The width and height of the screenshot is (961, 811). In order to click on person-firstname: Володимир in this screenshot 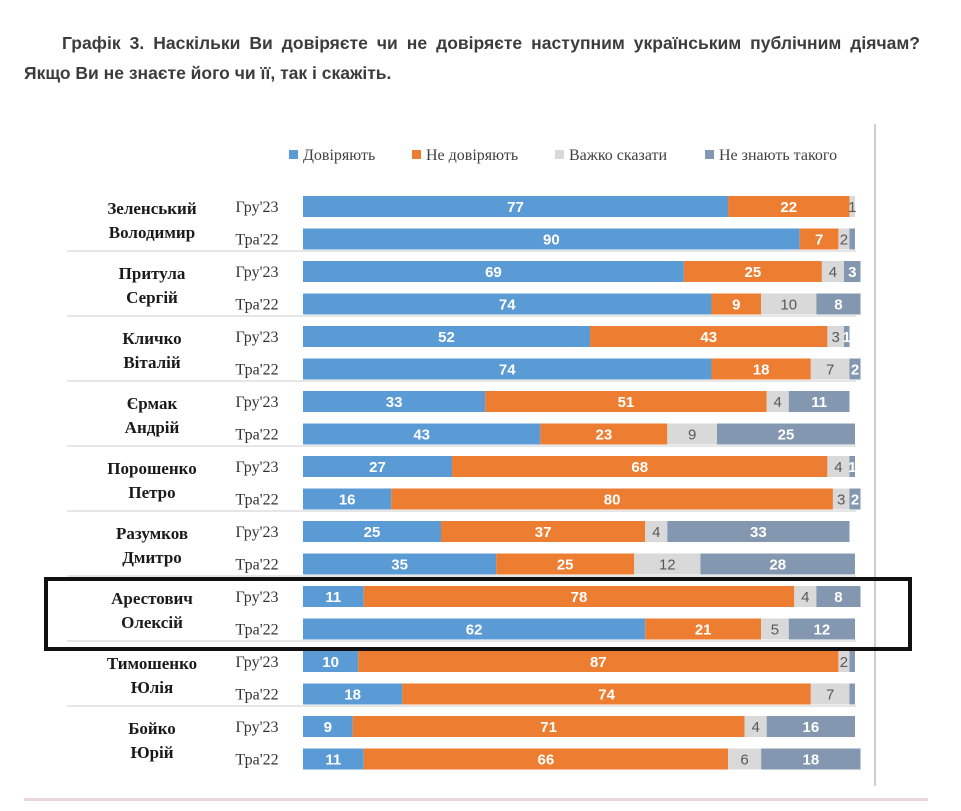, I will do `click(152, 232)`.